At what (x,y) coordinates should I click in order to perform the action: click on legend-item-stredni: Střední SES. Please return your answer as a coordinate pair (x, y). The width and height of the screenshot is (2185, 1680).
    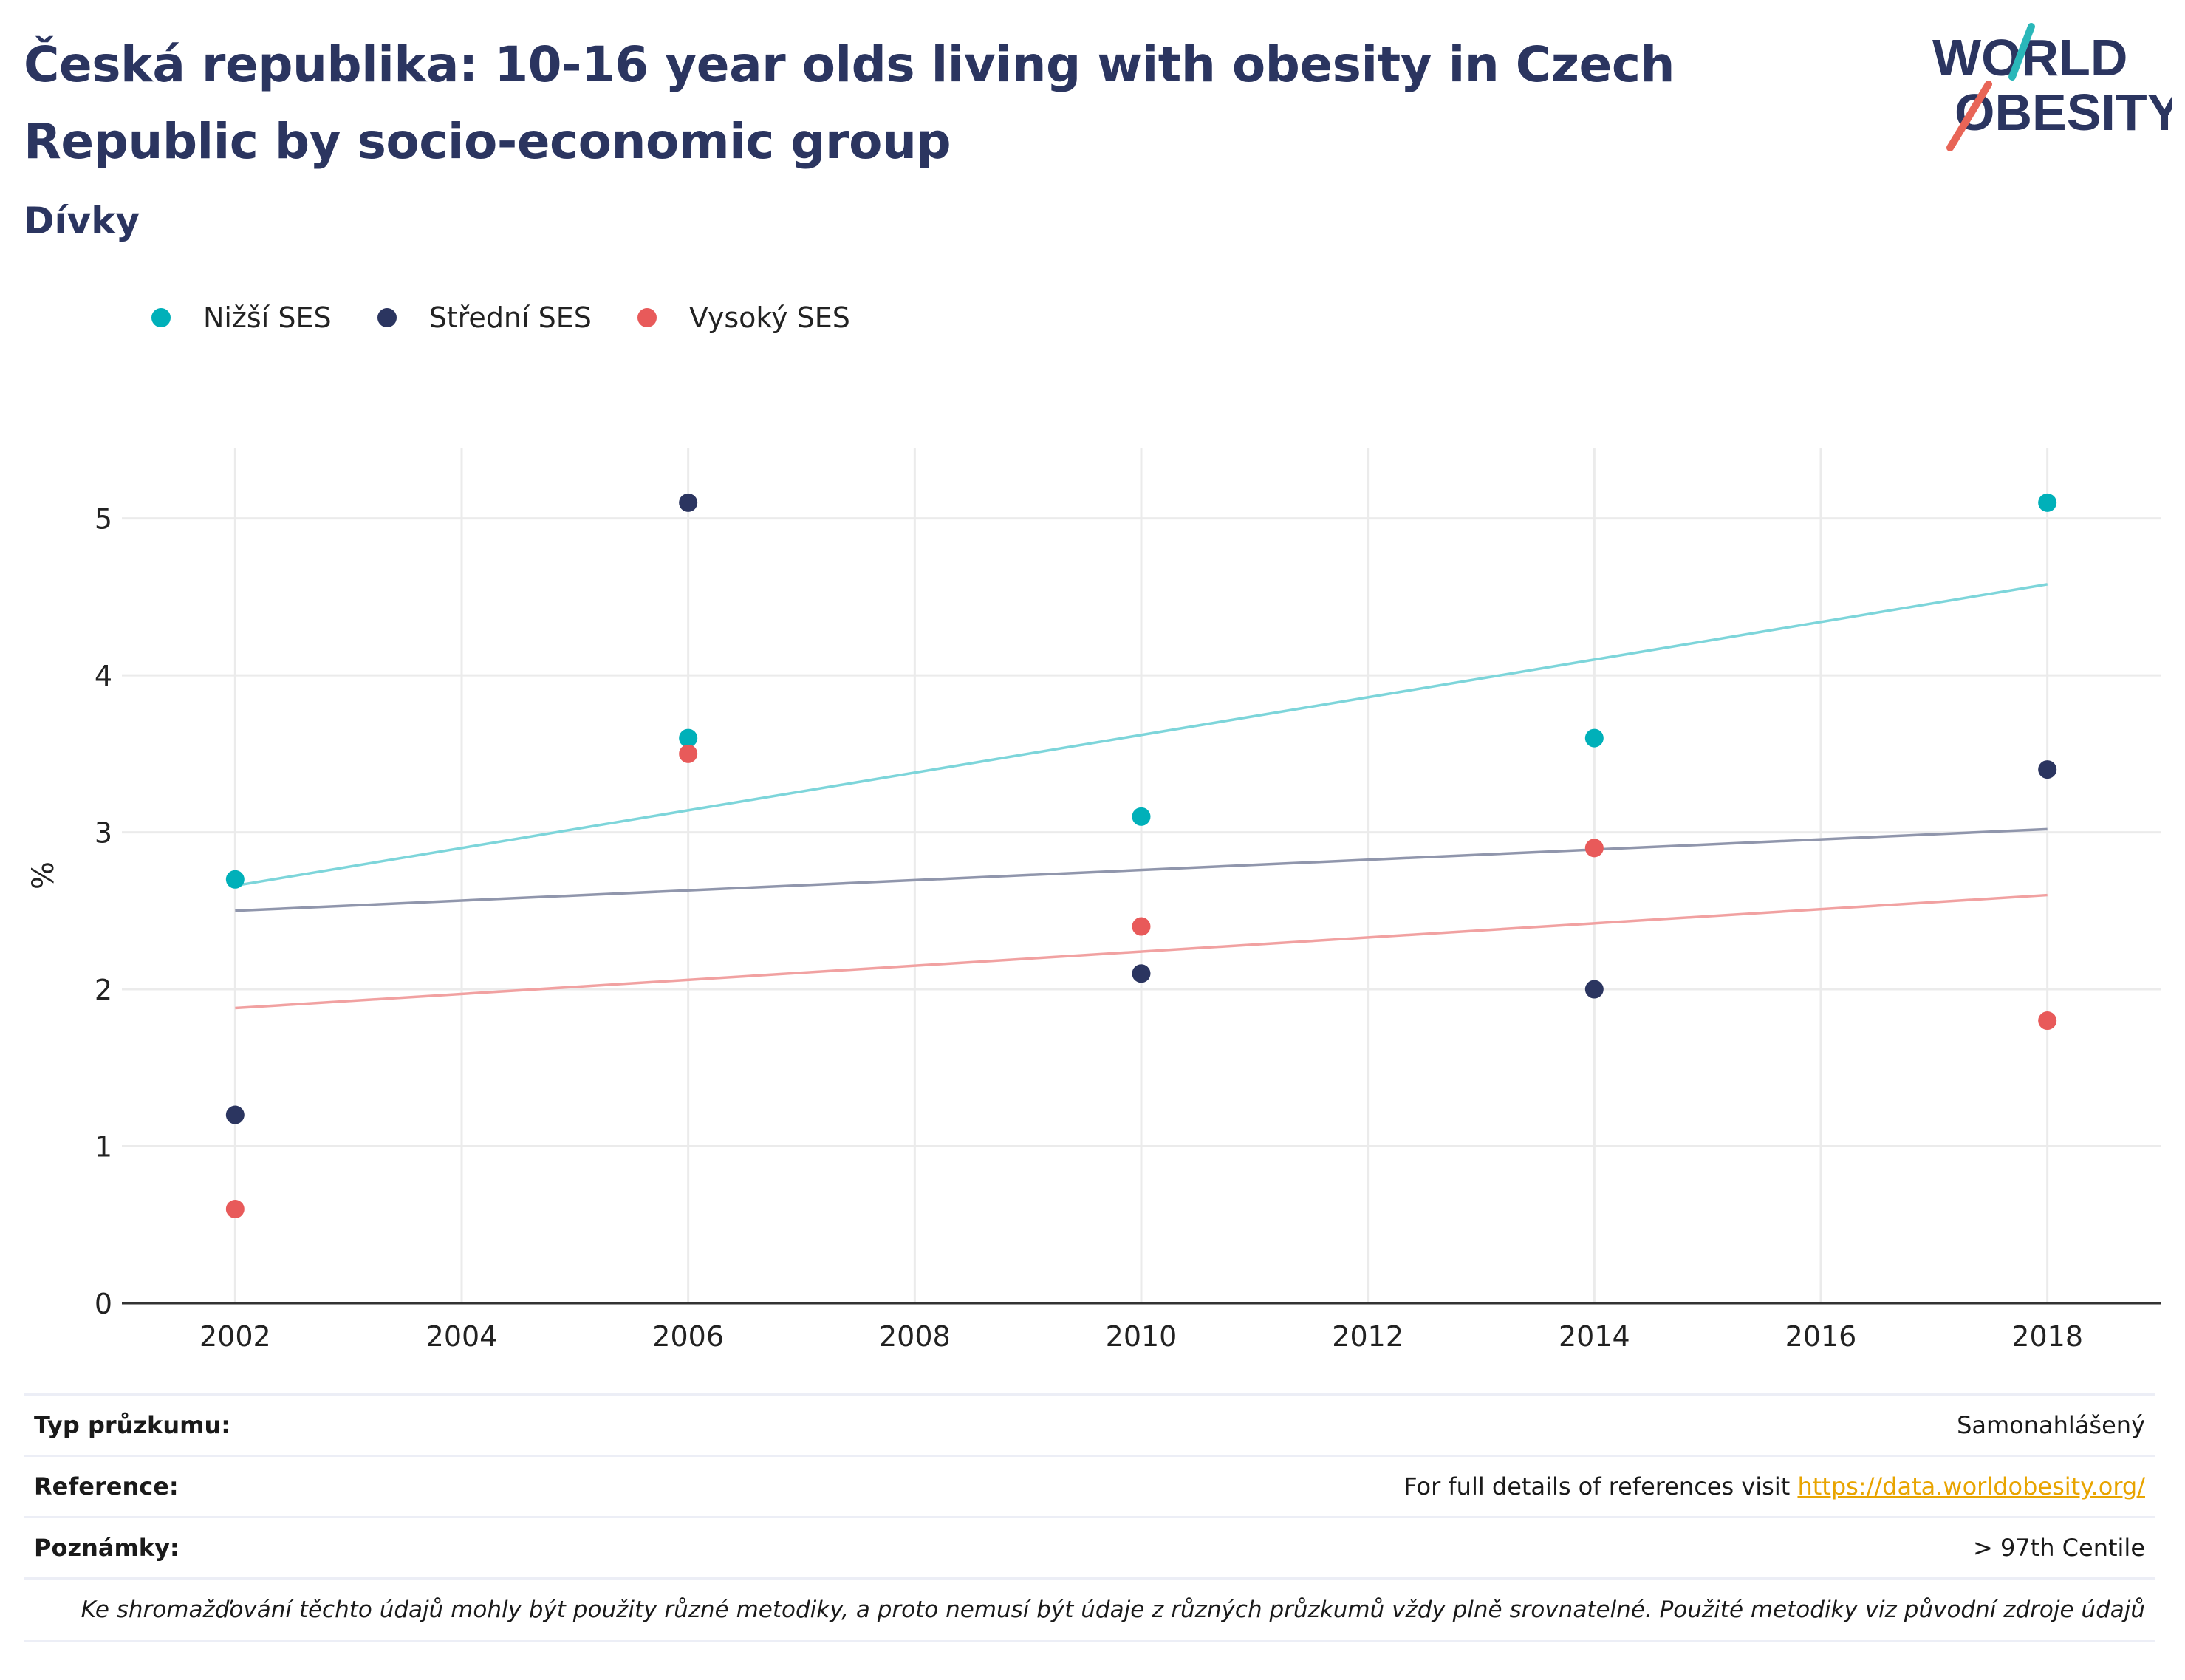
    Looking at the image, I should click on (485, 317).